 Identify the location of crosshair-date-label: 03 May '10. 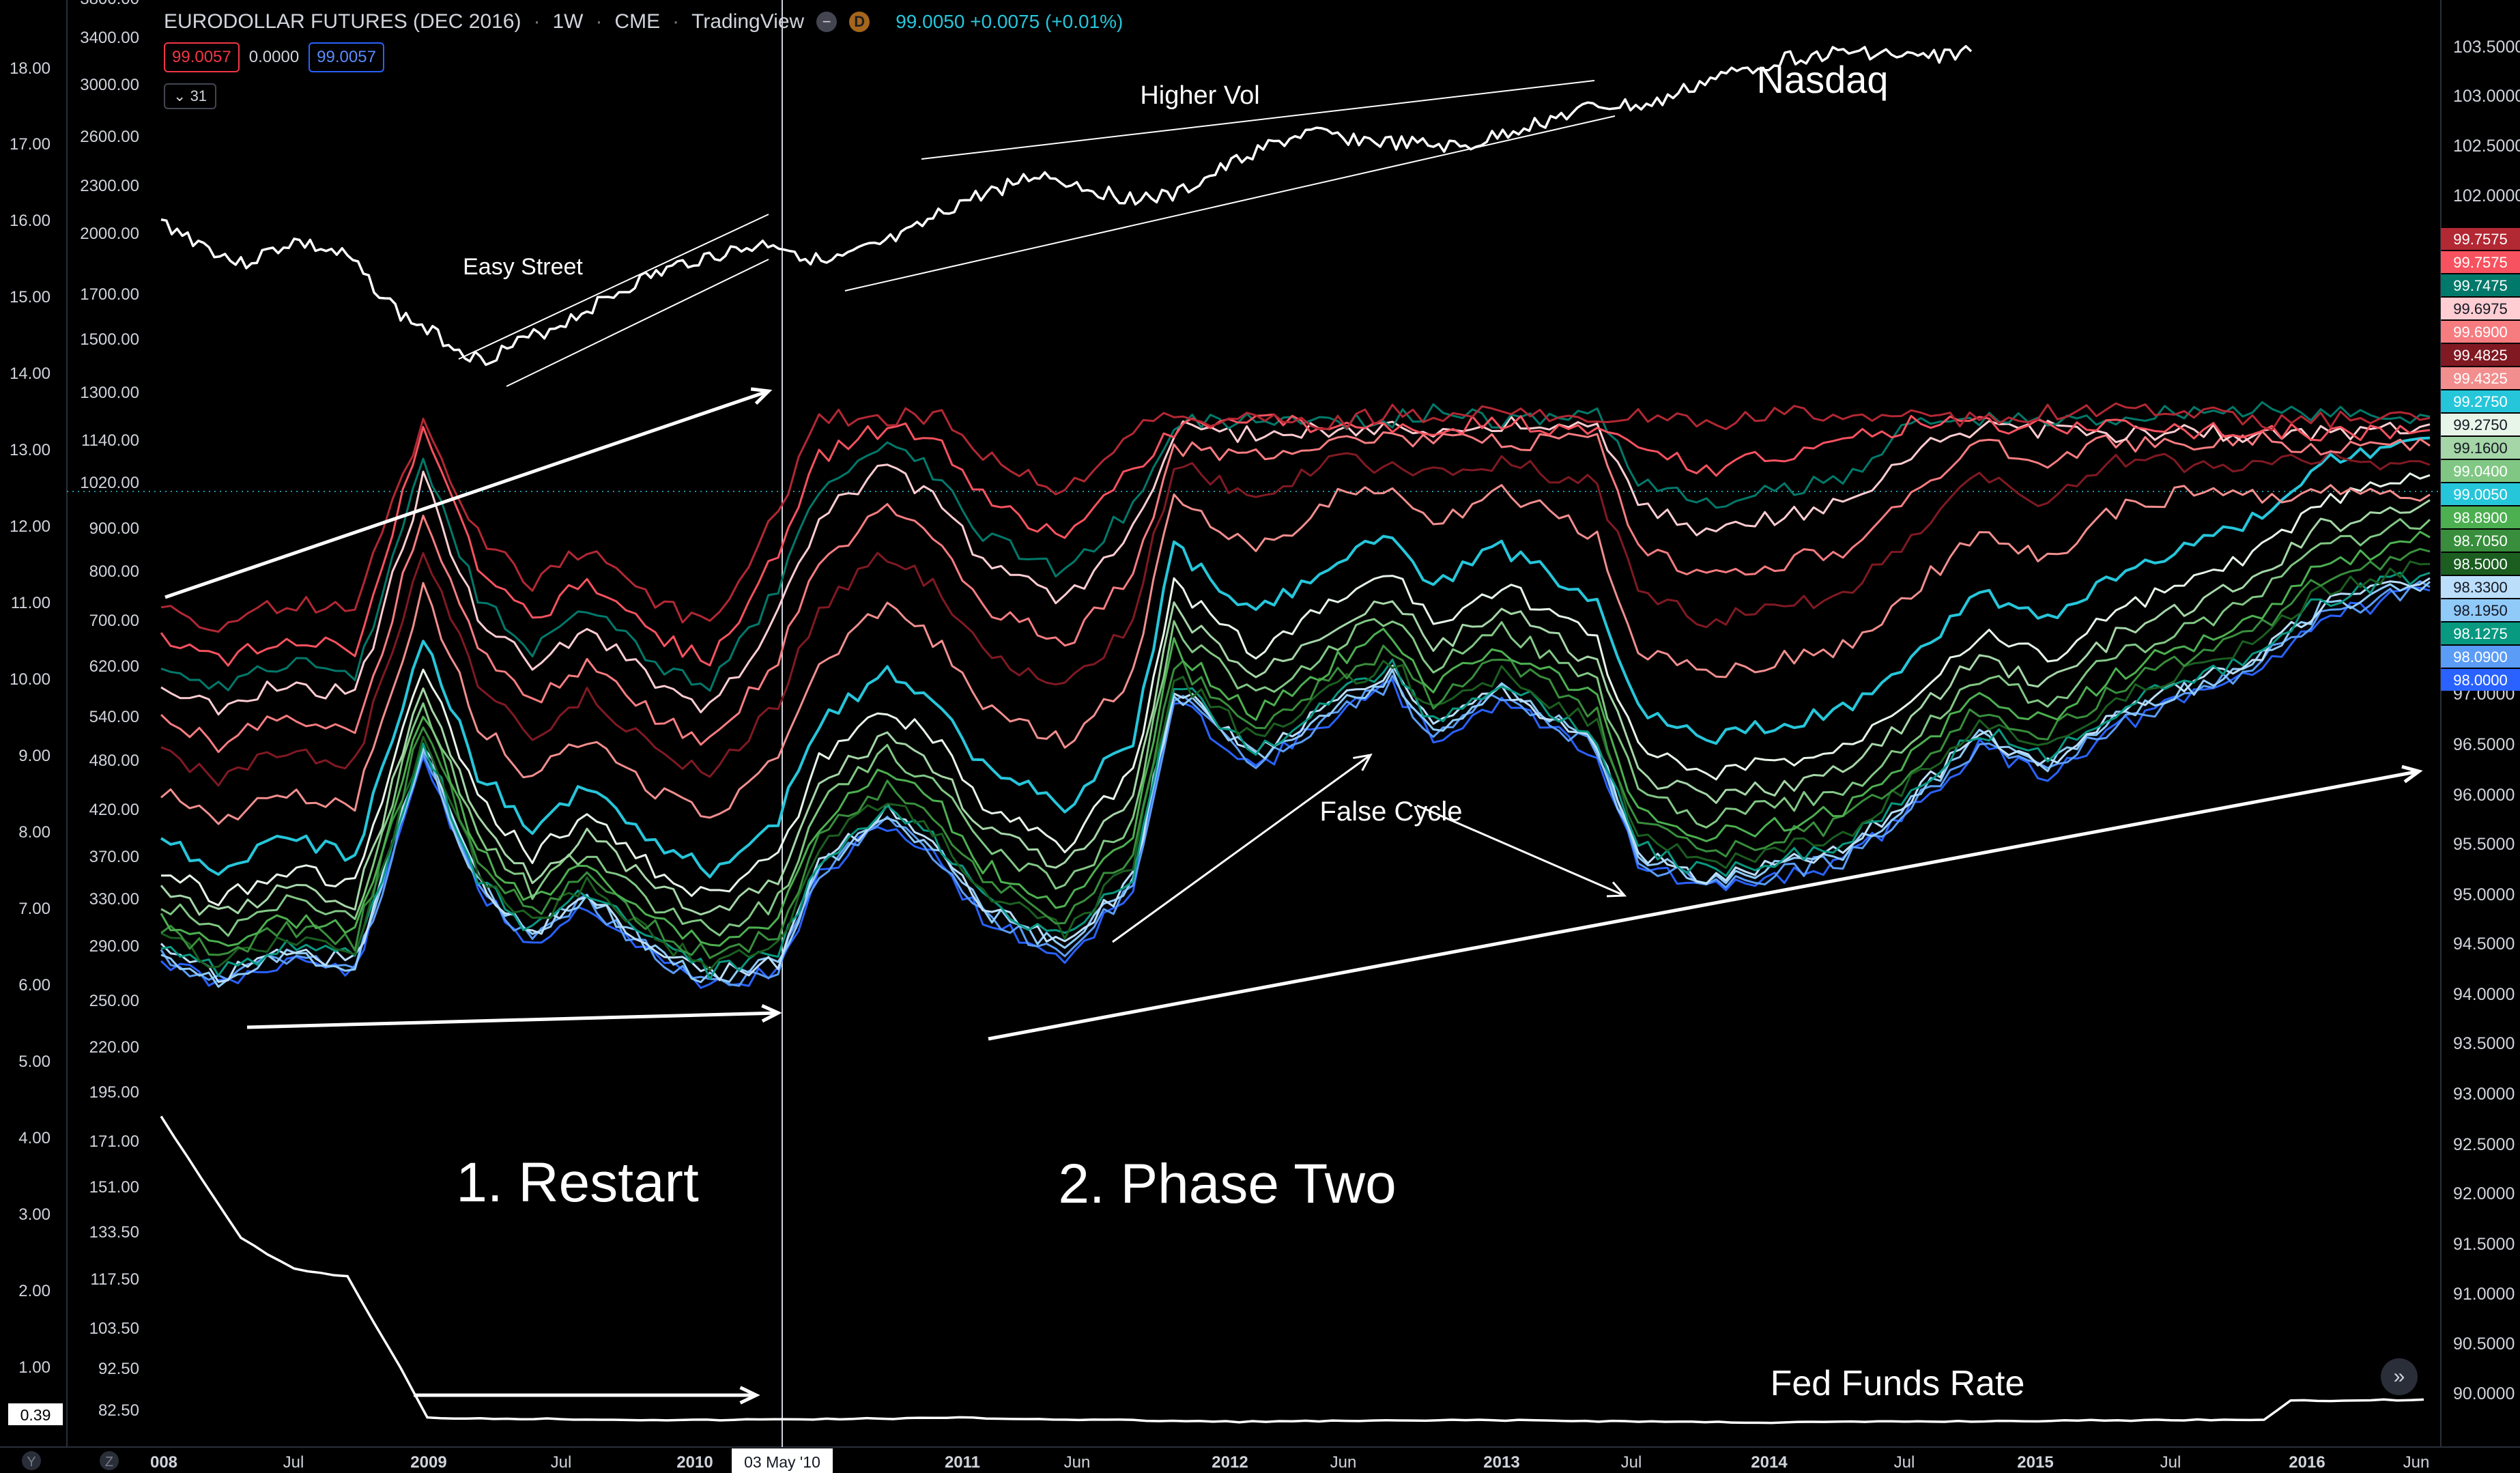
(782, 1462).